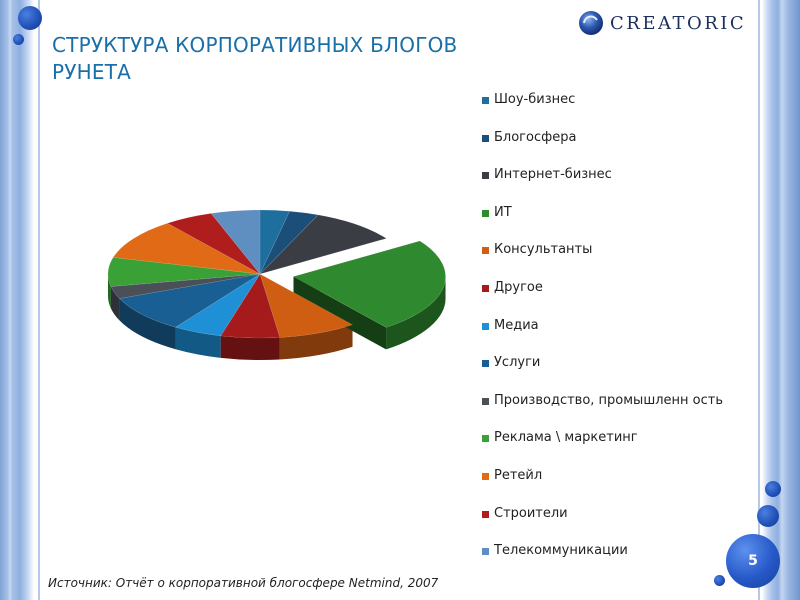 The height and width of the screenshot is (600, 800). Describe the element at coordinates (503, 212) in the screenshot. I see `legend-label: ИТ` at that location.